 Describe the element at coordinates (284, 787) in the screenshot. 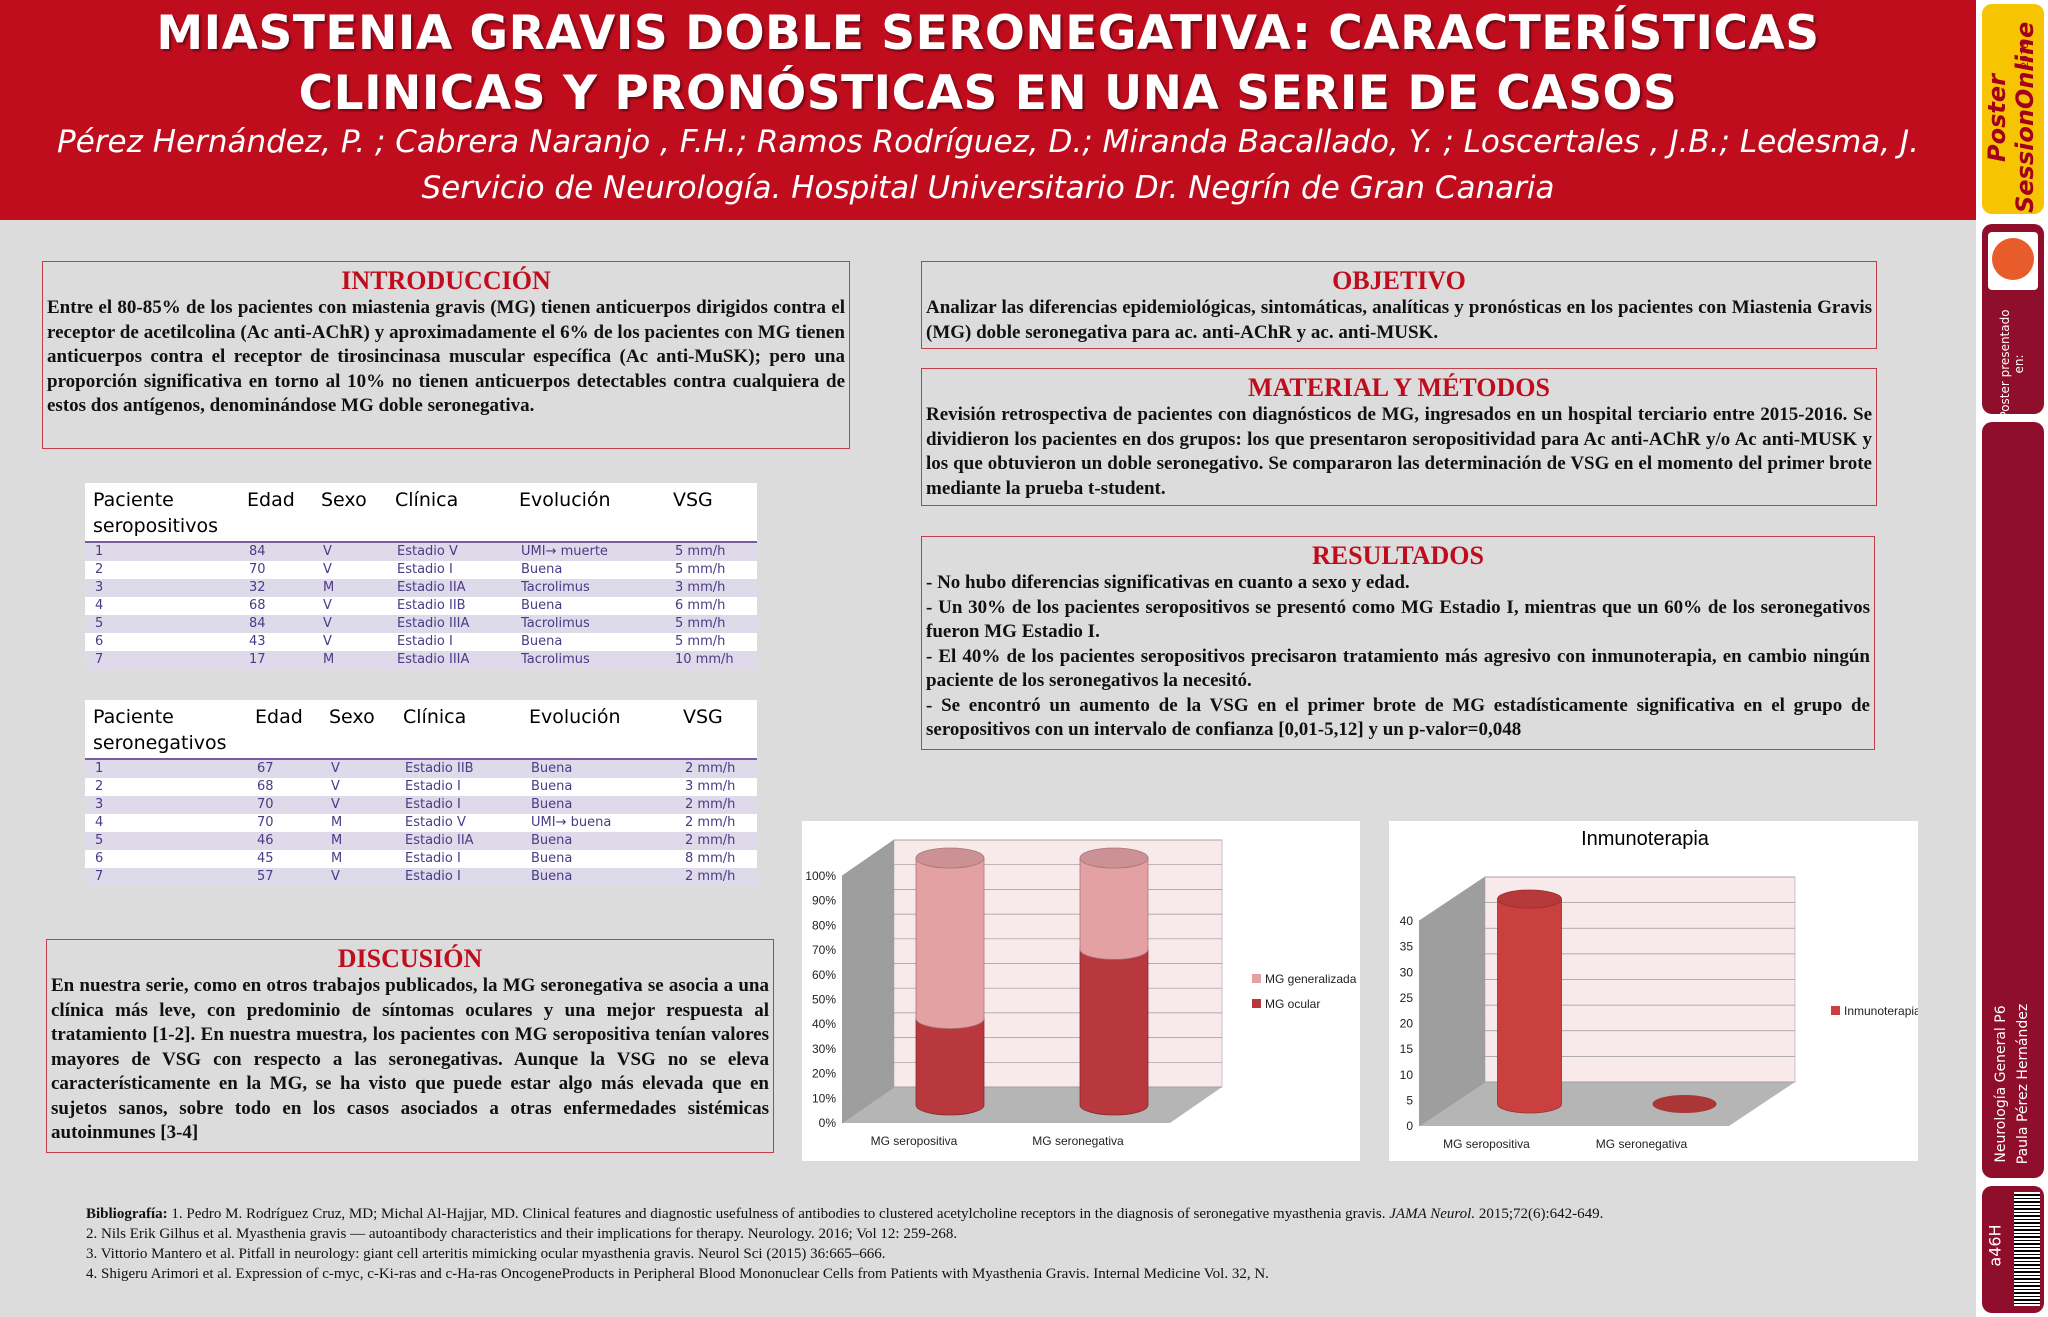

I see `cell-edad: 68` at that location.